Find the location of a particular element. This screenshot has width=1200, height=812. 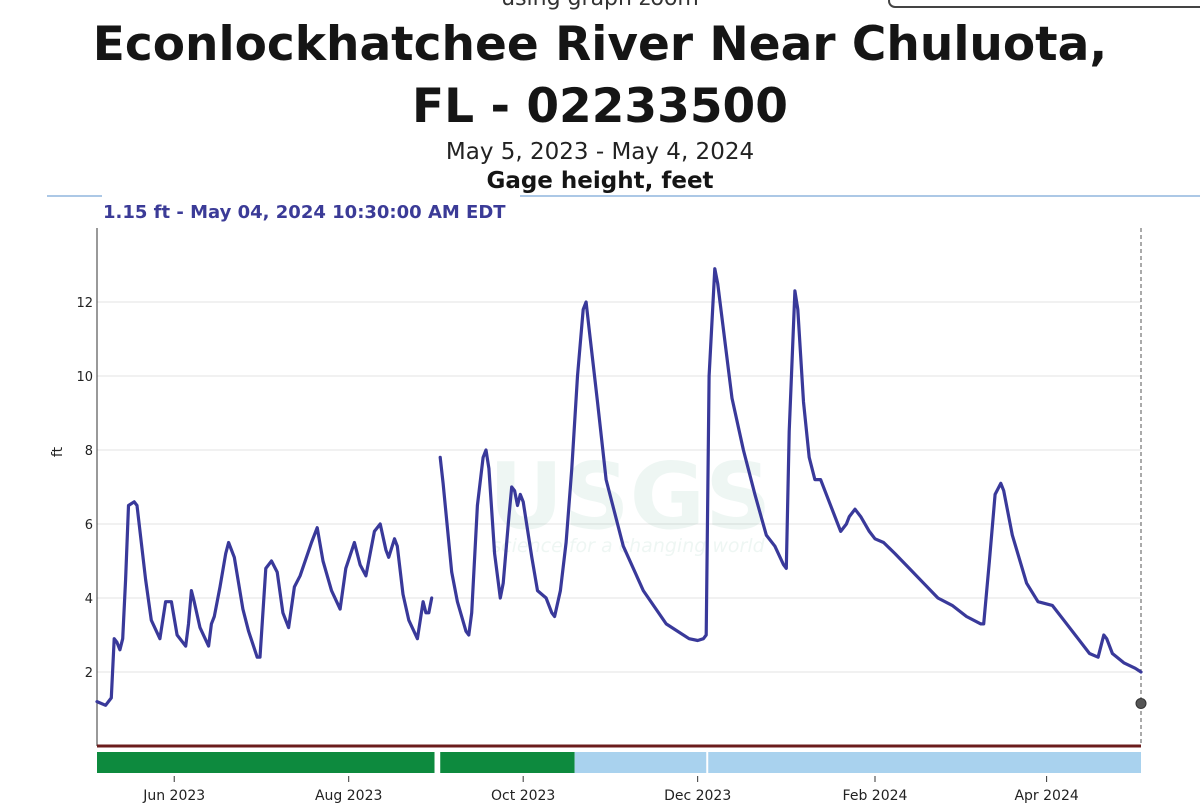

usgs-watermark-logo: USGS is located at coordinates (630, 496).